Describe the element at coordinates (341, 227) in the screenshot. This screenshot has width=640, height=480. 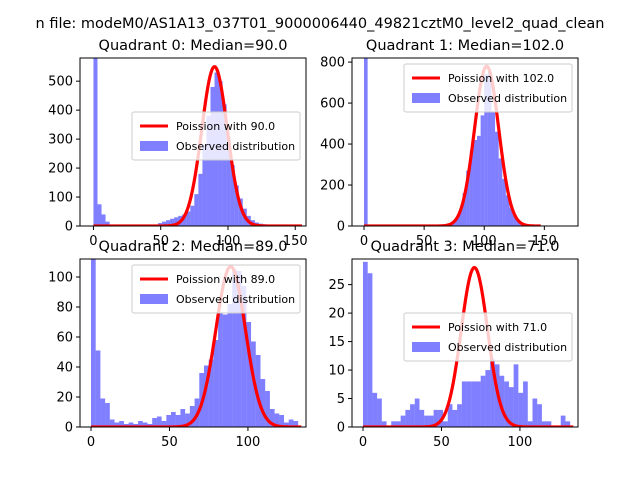
I see `y-tick-label: 0` at that location.